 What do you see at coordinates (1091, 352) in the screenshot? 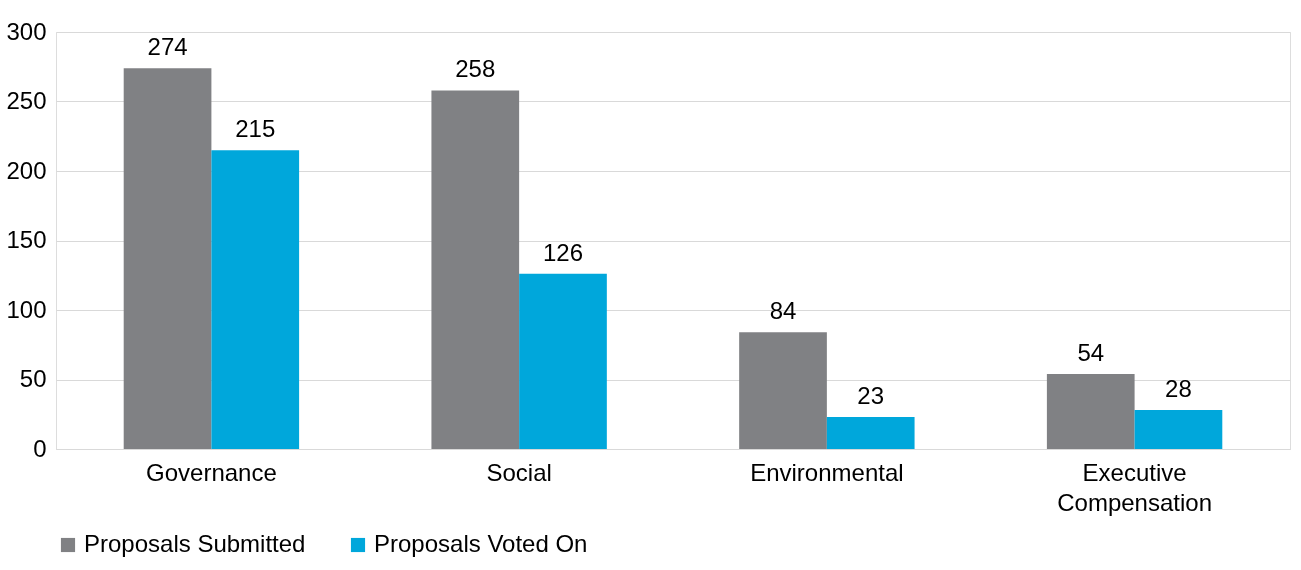
I see `data-label: 54` at bounding box center [1091, 352].